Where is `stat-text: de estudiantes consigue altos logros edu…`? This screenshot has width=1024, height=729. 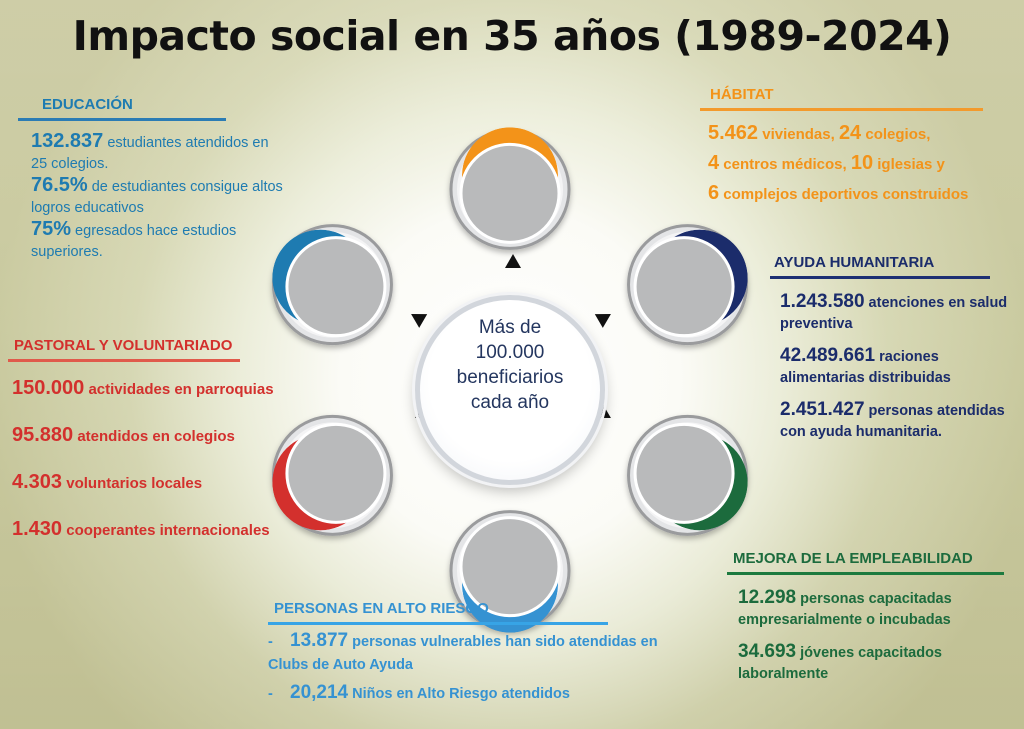
stat-text: de estudiantes consigue altos logros edu… is located at coordinates (157, 197).